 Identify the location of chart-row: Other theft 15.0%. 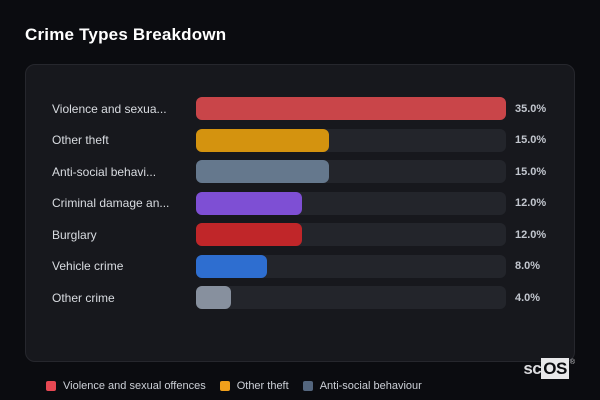
(300, 141).